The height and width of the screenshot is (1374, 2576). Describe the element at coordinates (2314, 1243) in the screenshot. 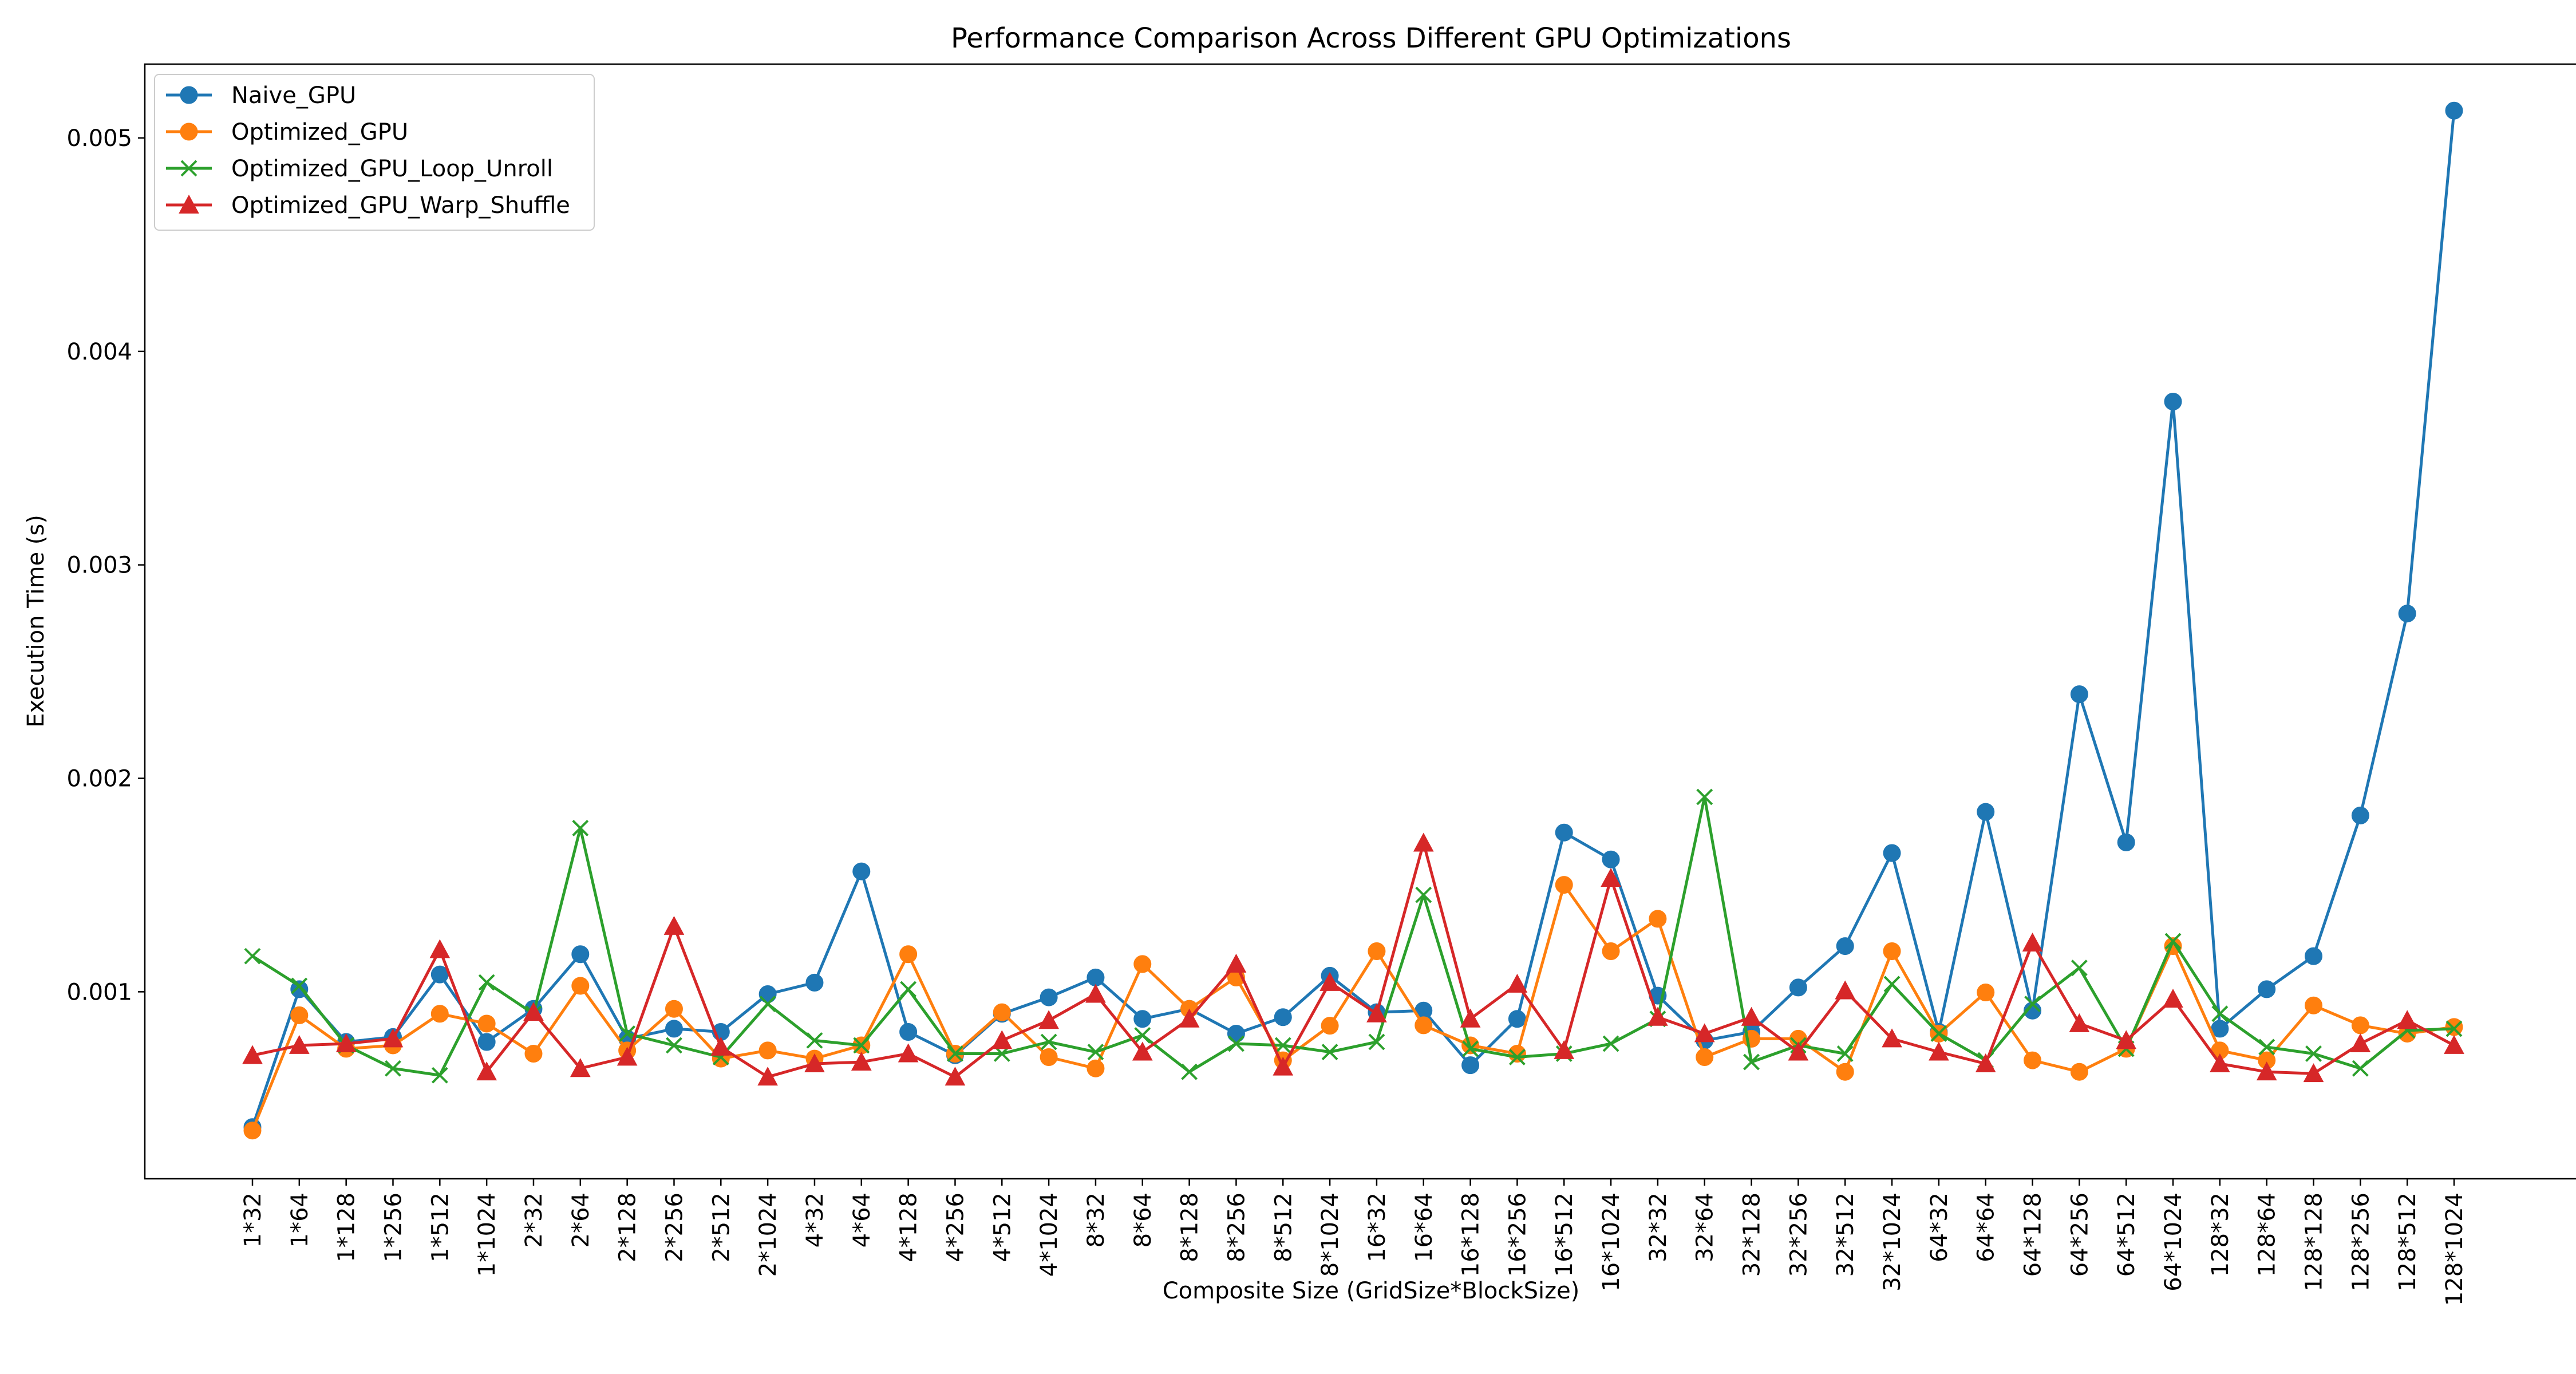

I see `x-tick-label: 128*128` at that location.